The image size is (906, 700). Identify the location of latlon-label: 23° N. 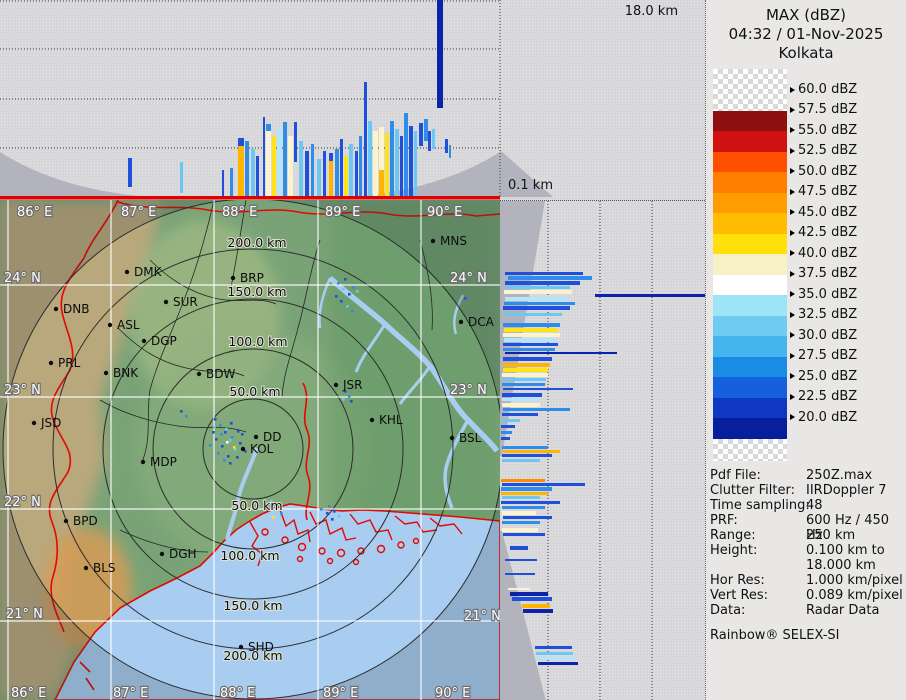
(468, 390).